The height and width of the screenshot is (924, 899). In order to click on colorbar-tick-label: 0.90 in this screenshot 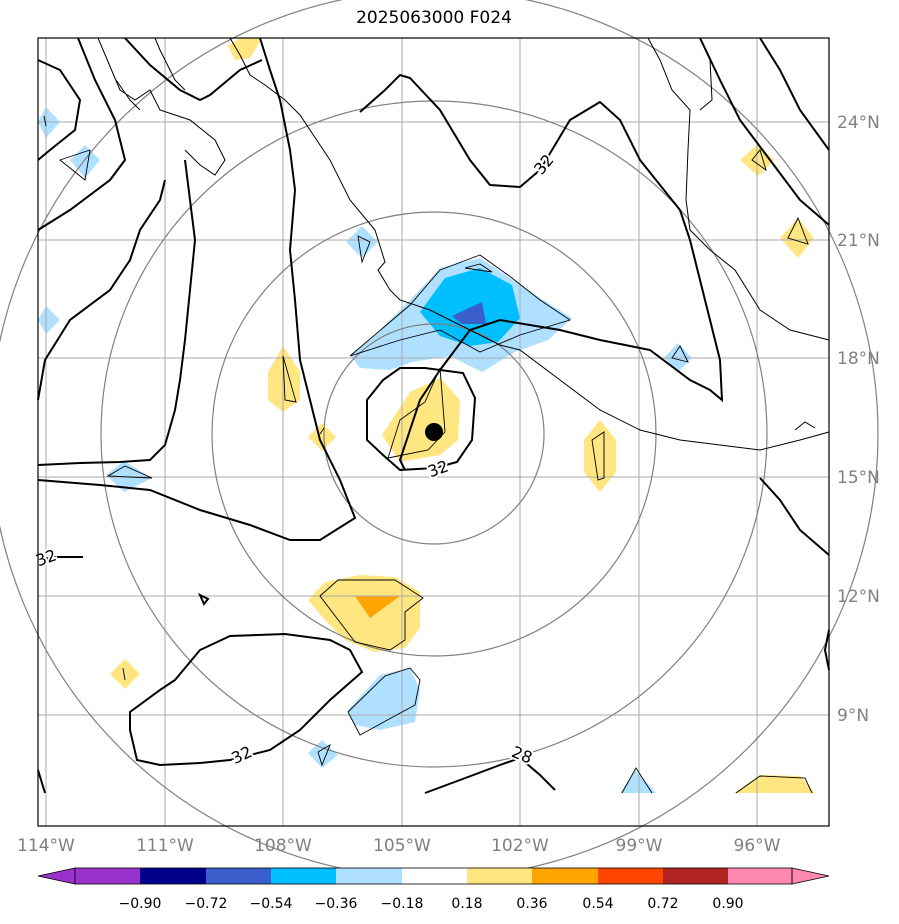, I will do `click(727, 904)`.